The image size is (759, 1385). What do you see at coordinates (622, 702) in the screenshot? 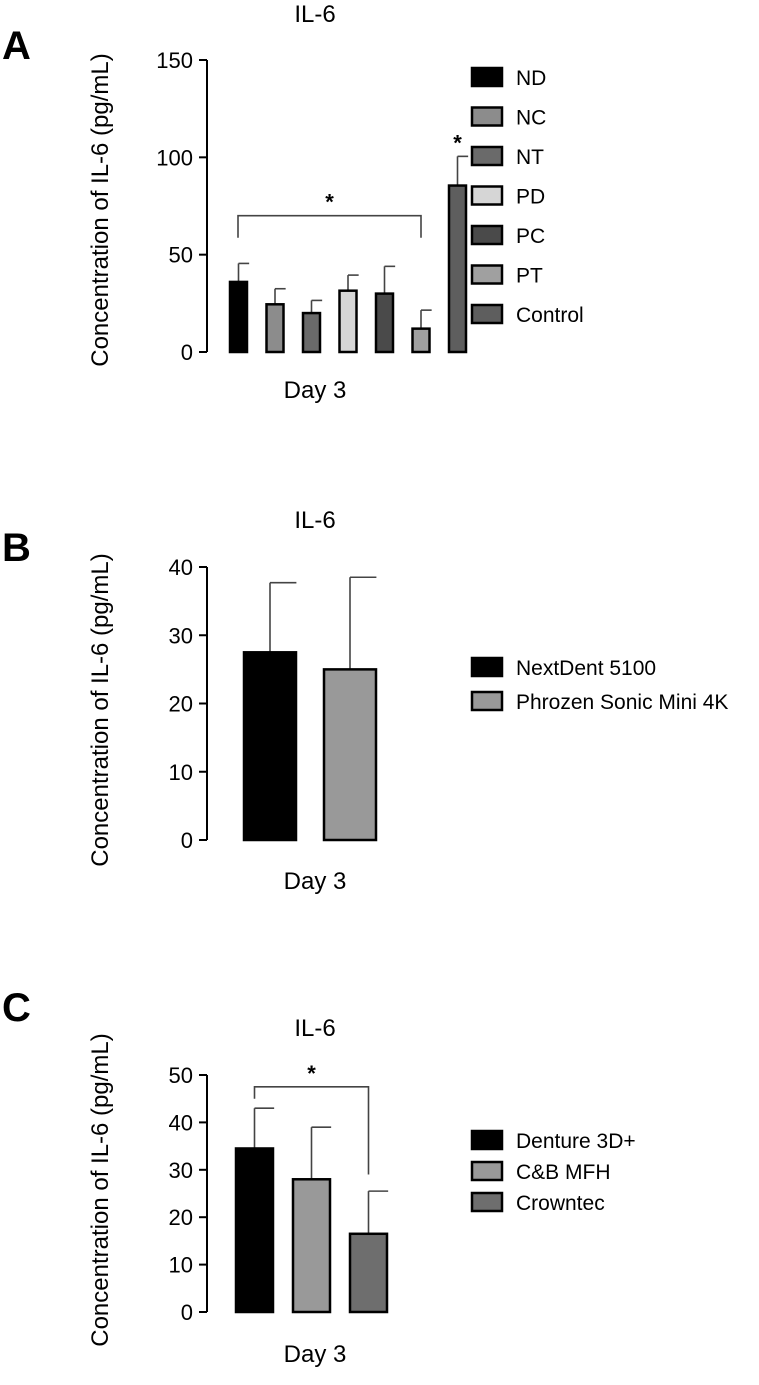
I see `legend-label-b-1: Phrozen Sonic Mini 4K` at bounding box center [622, 702].